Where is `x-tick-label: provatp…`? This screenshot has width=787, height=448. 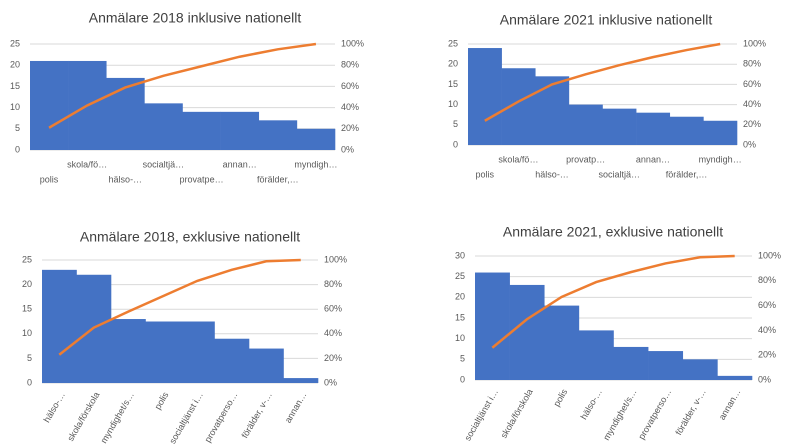
x-tick-label: provatp… is located at coordinates (585, 159).